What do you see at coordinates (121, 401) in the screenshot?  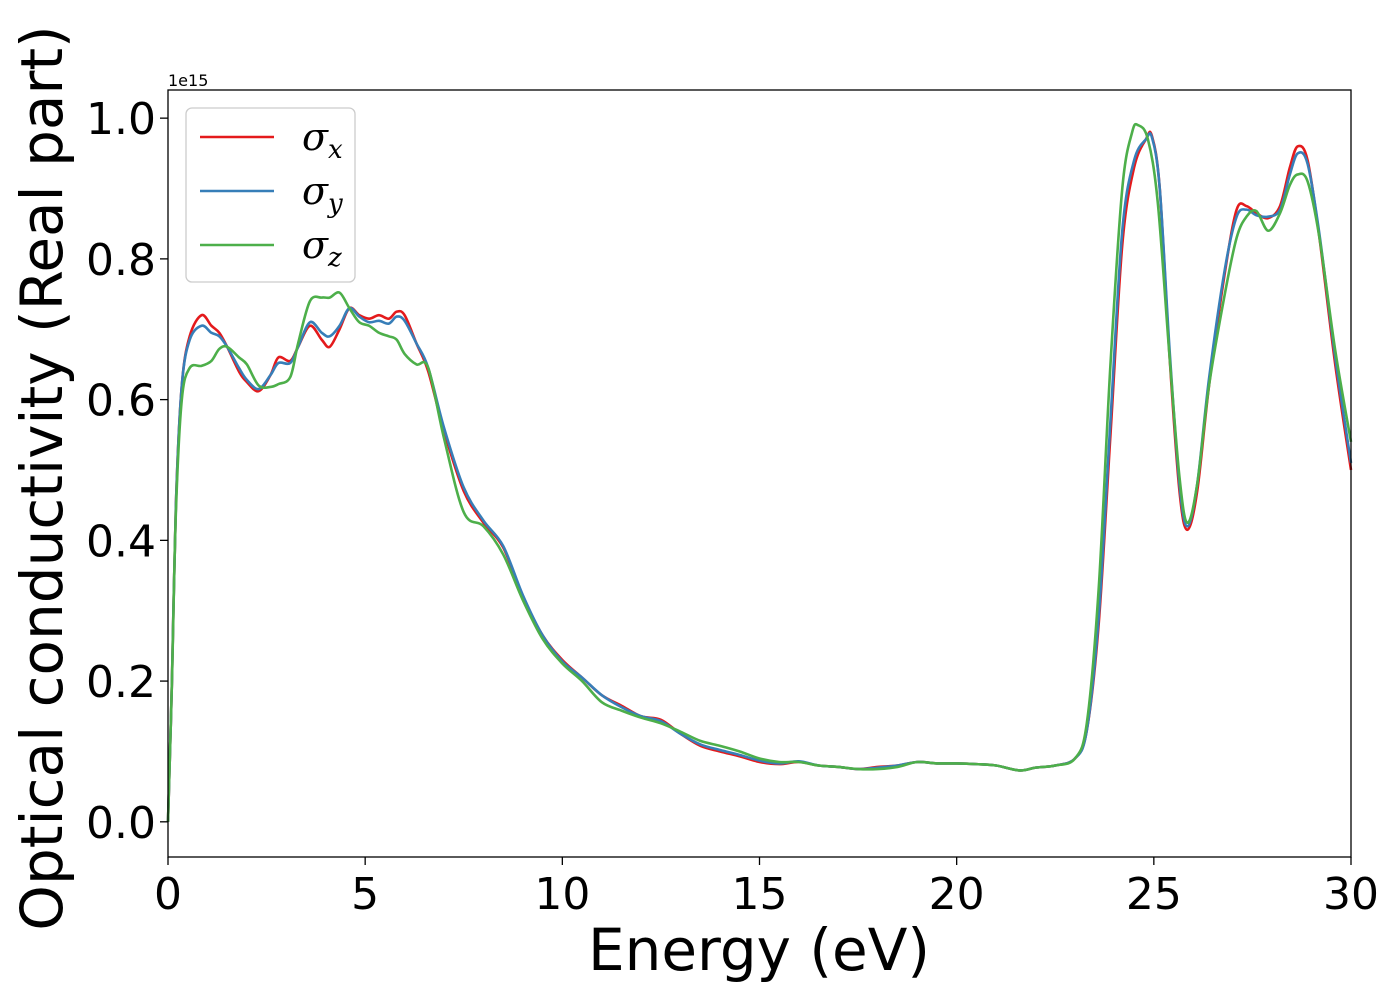 I see `y-tick-label: 0.6` at bounding box center [121, 401].